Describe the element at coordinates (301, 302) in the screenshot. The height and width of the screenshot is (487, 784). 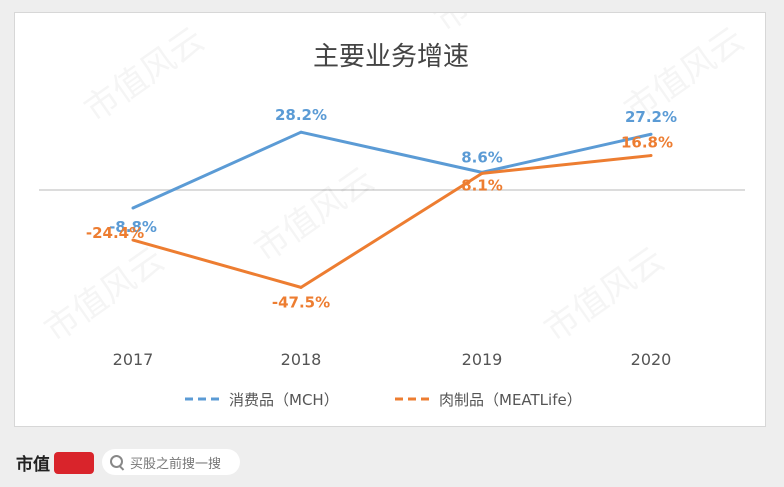
I see `data-label: -47.5%` at that location.